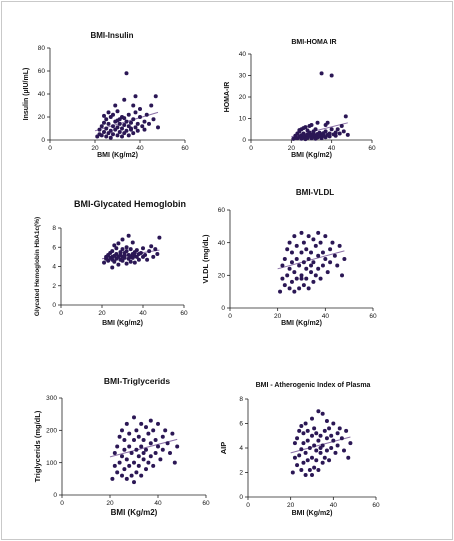  Describe the element at coordinates (37, 446) in the screenshot. I see `y-axis-label: Triglycerids (mg/dL)` at that location.